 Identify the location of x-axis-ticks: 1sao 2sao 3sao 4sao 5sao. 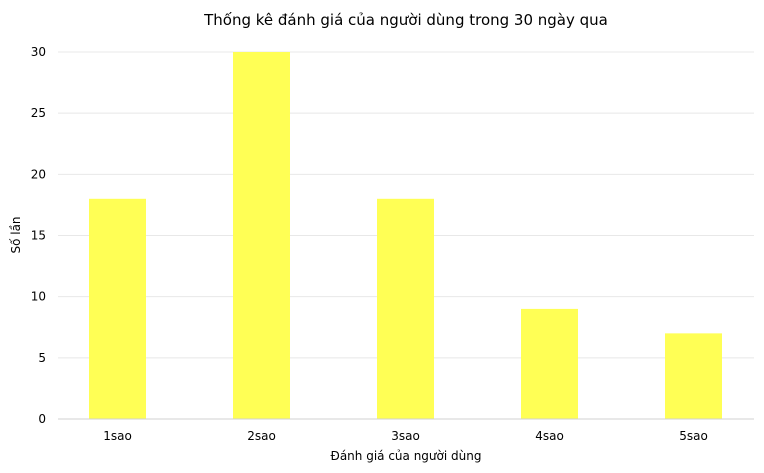
(405, 436).